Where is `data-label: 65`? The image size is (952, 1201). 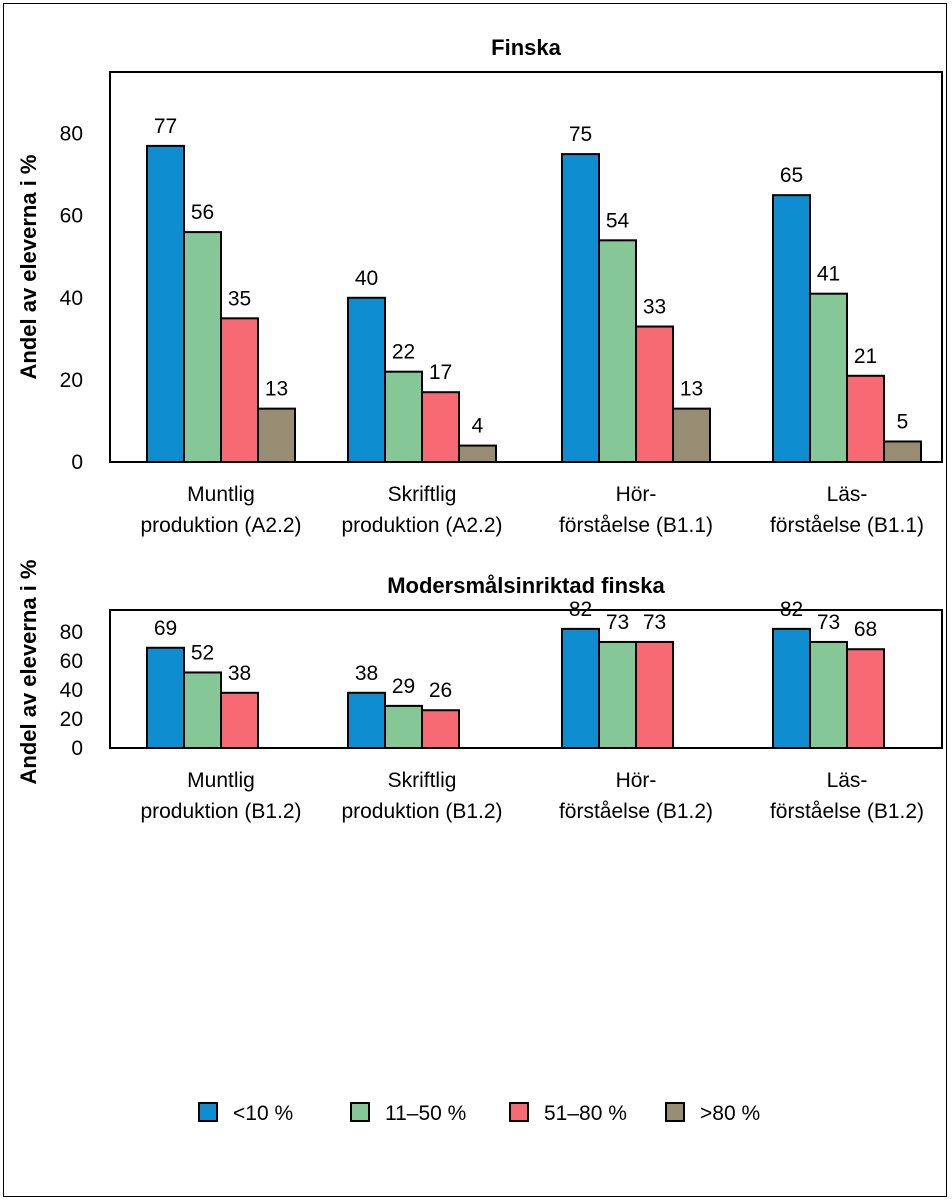 data-label: 65 is located at coordinates (791, 175).